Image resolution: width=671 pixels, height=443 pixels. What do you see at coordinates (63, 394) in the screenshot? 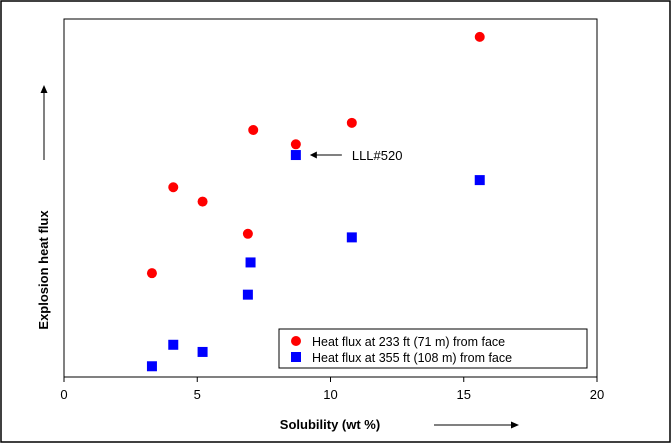
I see `x-tick-label: 0` at bounding box center [63, 394].